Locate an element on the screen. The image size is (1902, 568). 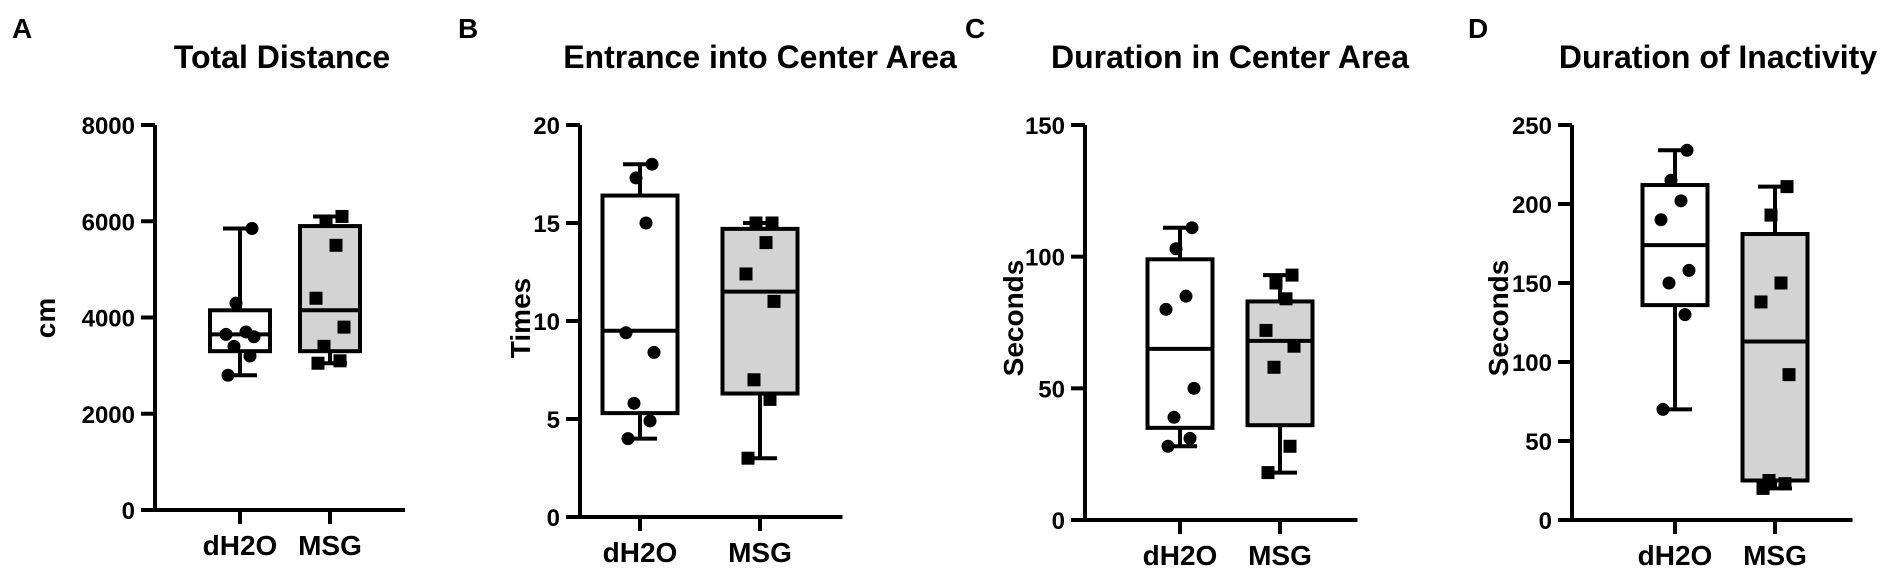
panel-letter: A is located at coordinates (22, 28).